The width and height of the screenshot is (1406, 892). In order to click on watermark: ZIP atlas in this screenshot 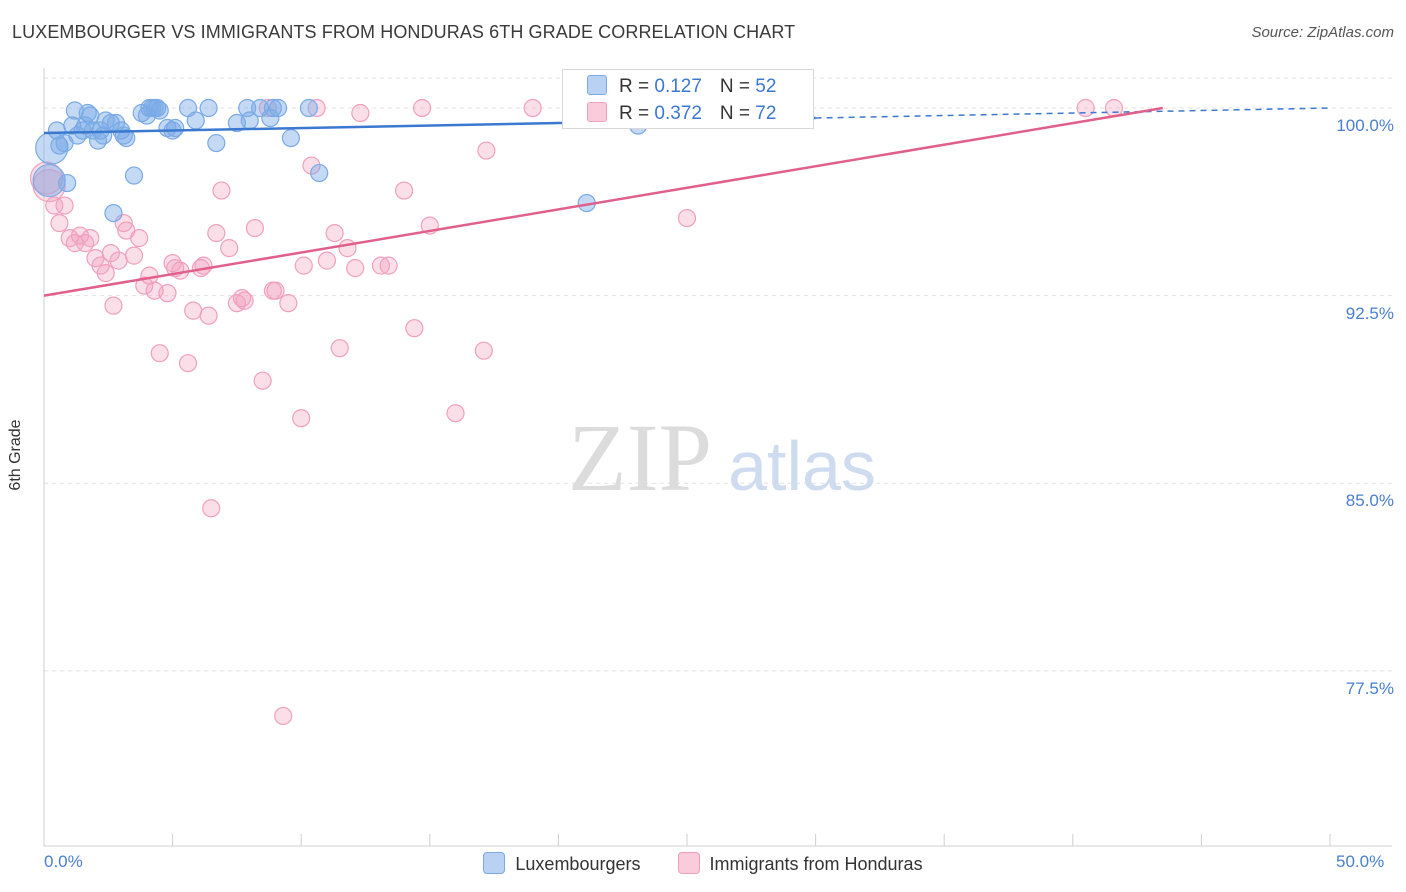, I will do `click(722, 457)`.